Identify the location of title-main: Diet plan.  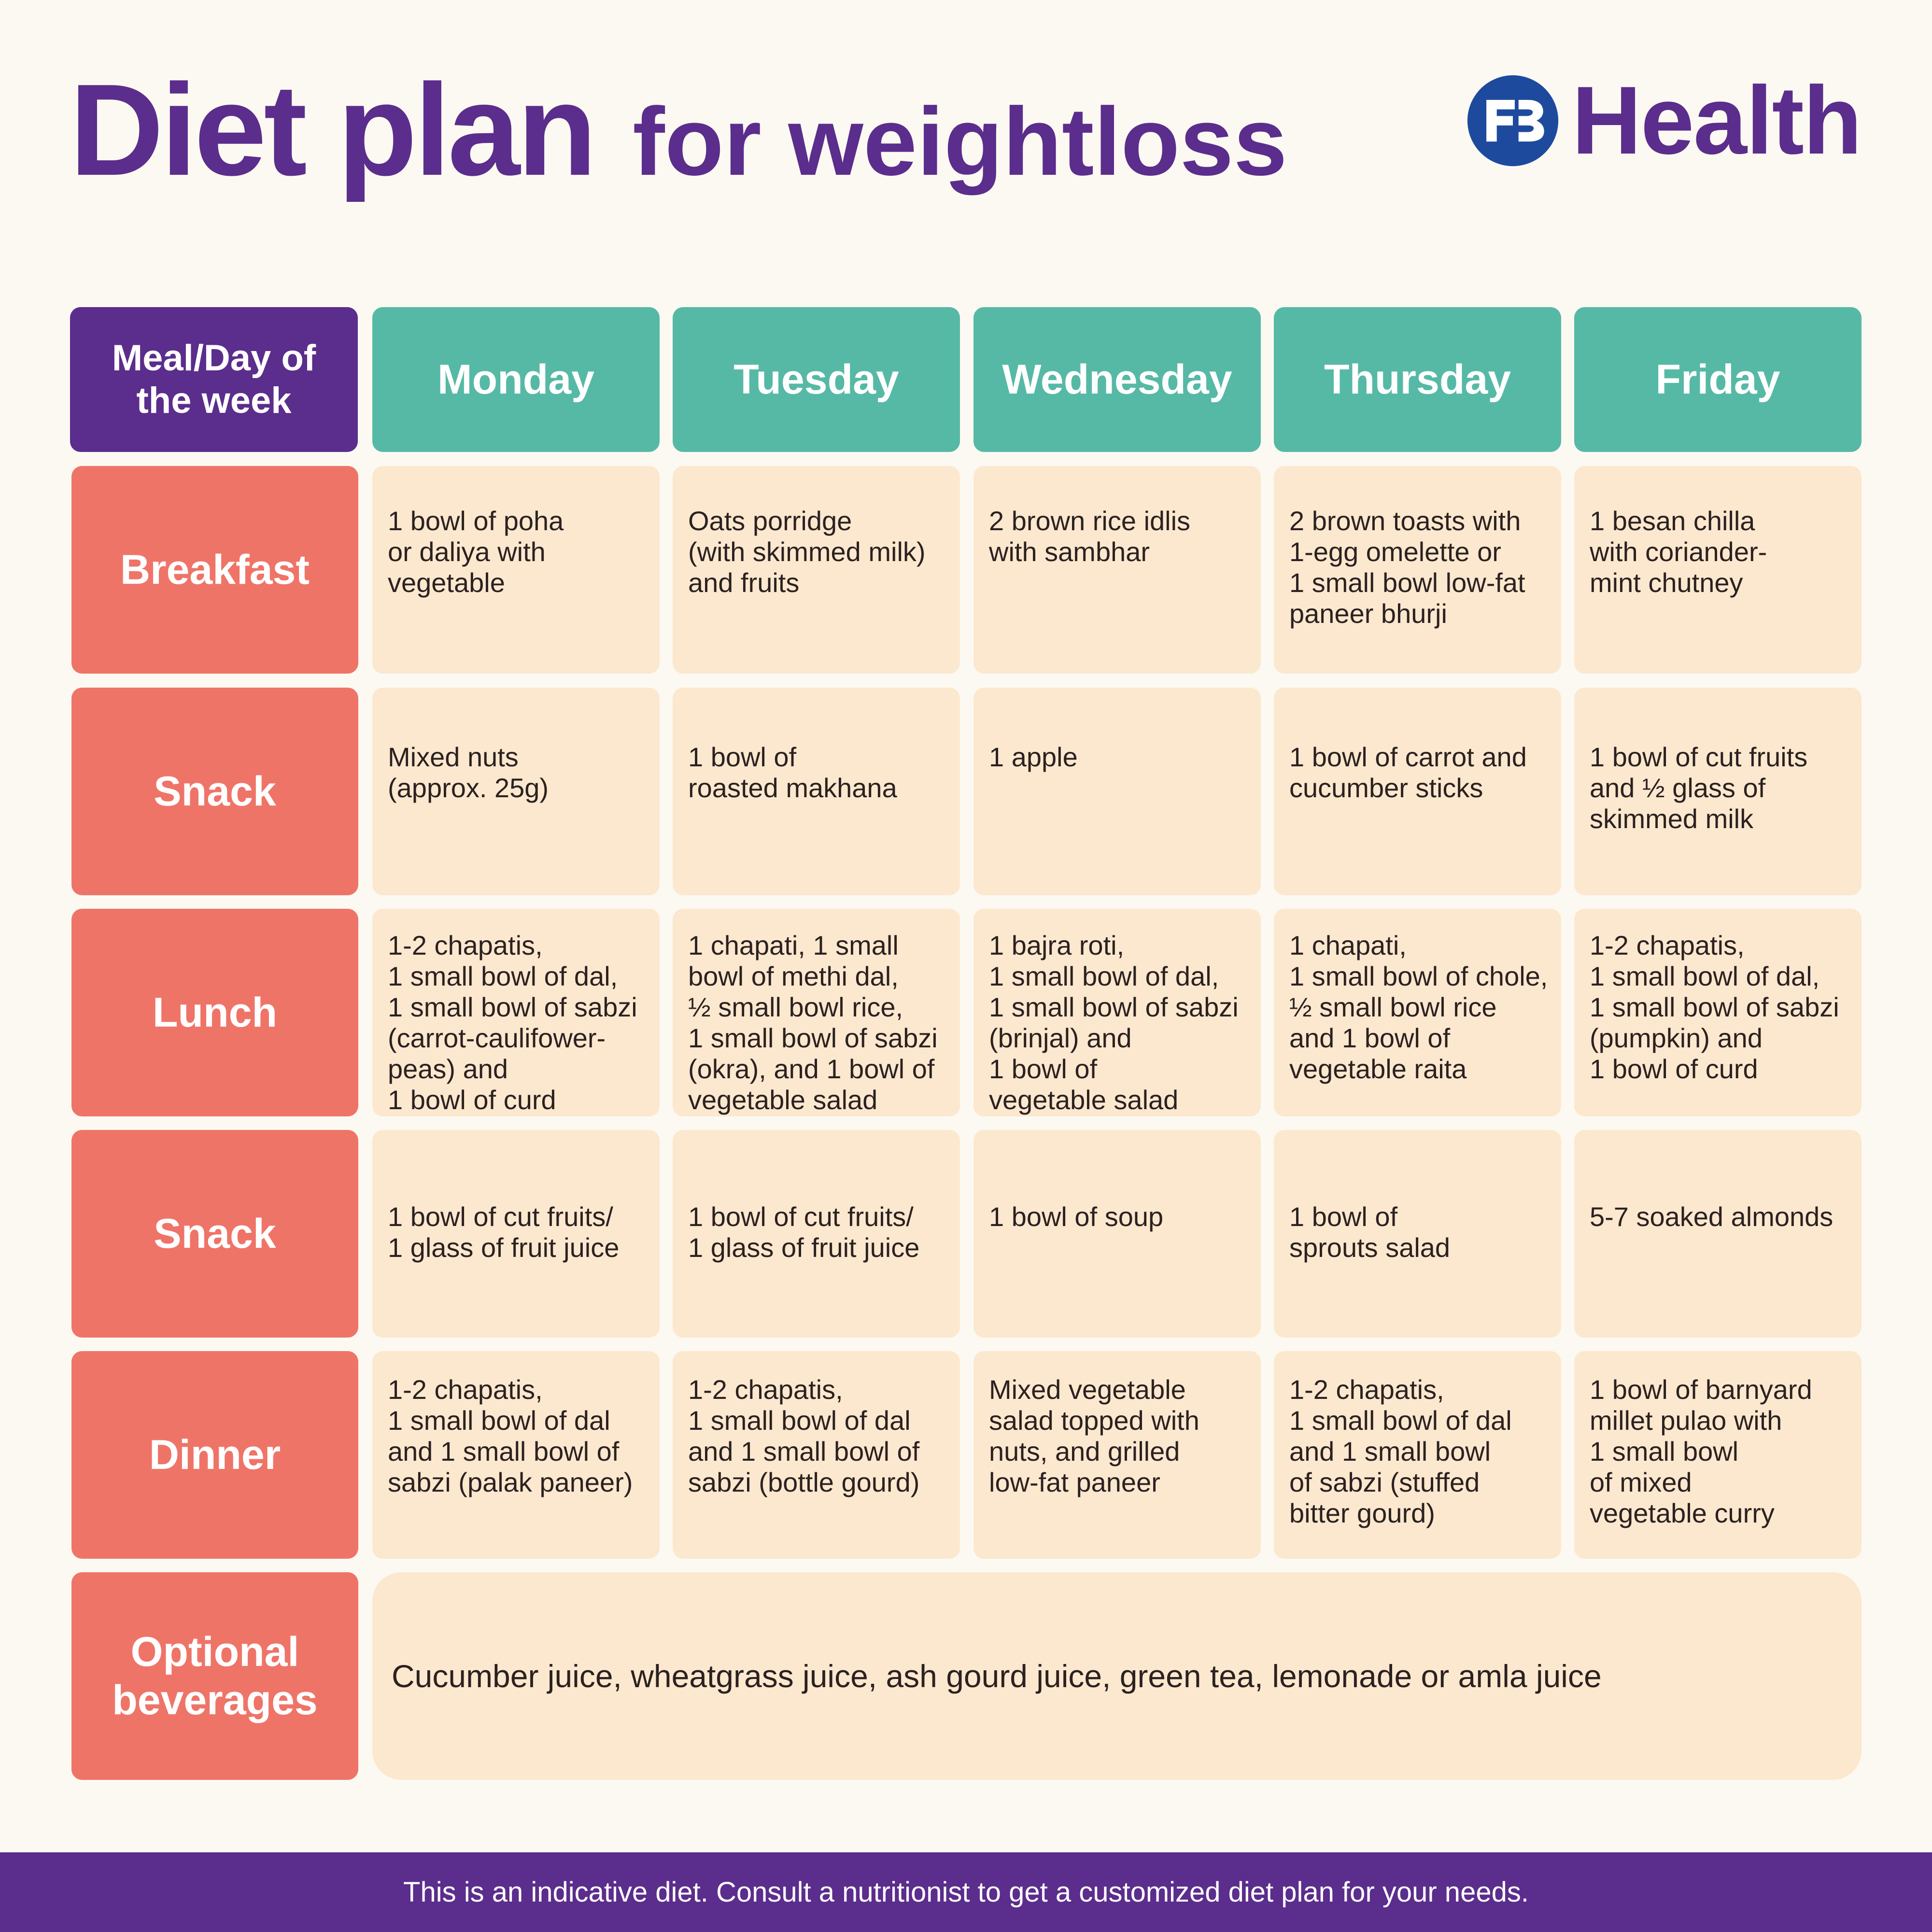
(333, 130).